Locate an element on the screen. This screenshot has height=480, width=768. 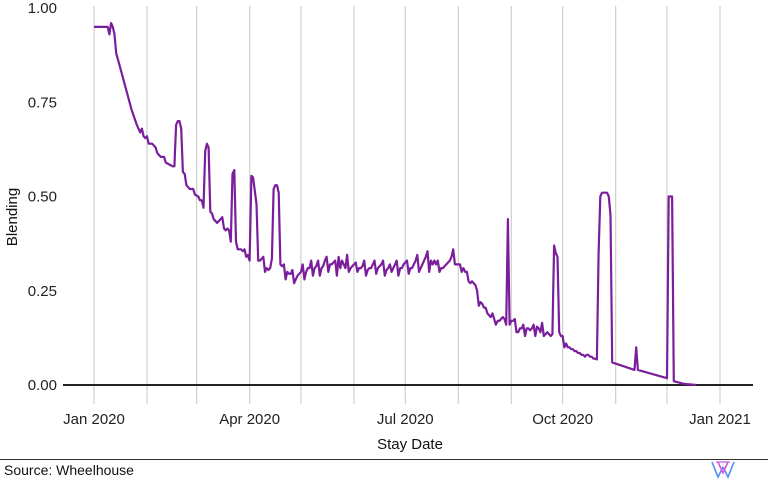
wheelhouse-logo-icon is located at coordinates (723, 470).